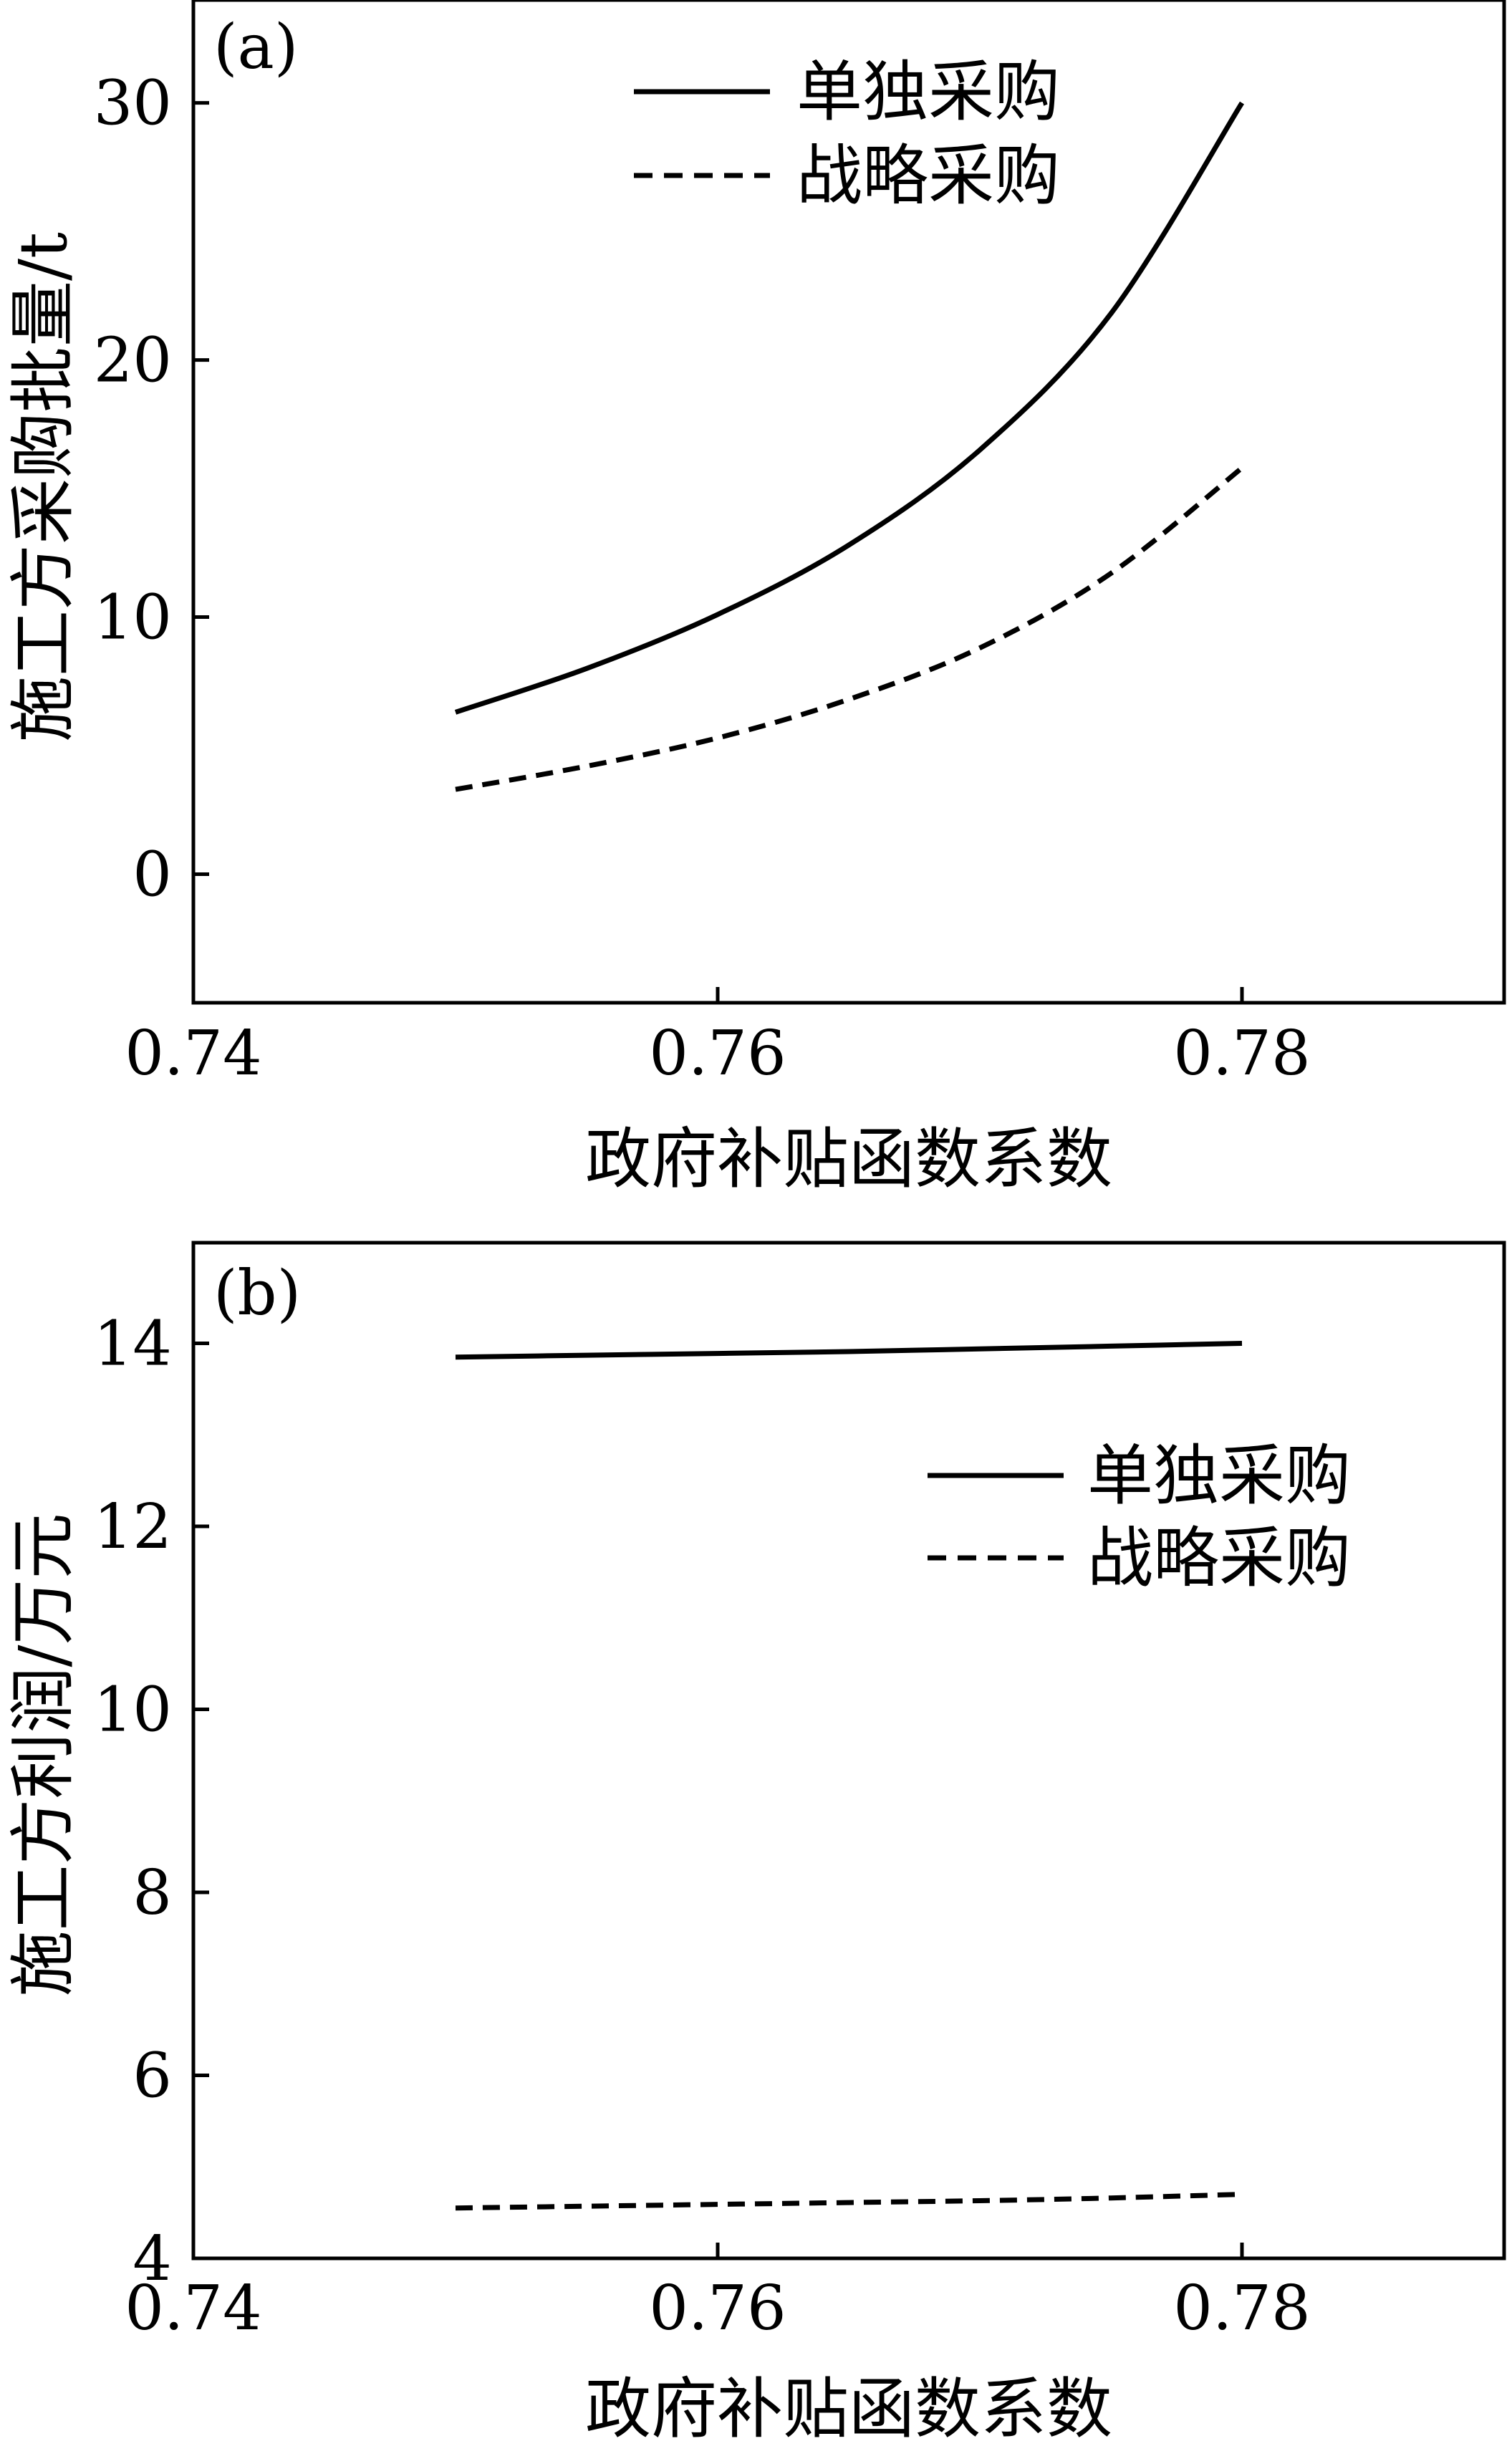  Describe the element at coordinates (257, 1294) in the screenshot. I see `panel-b-label: (b)` at that location.